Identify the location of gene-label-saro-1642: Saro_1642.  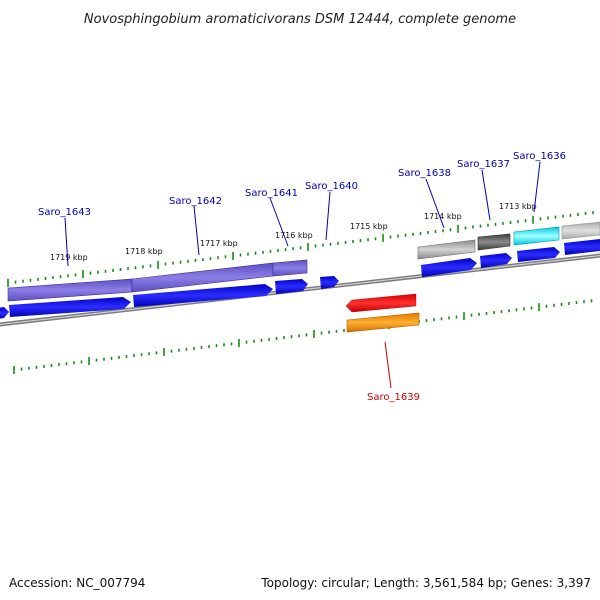
(195, 201).